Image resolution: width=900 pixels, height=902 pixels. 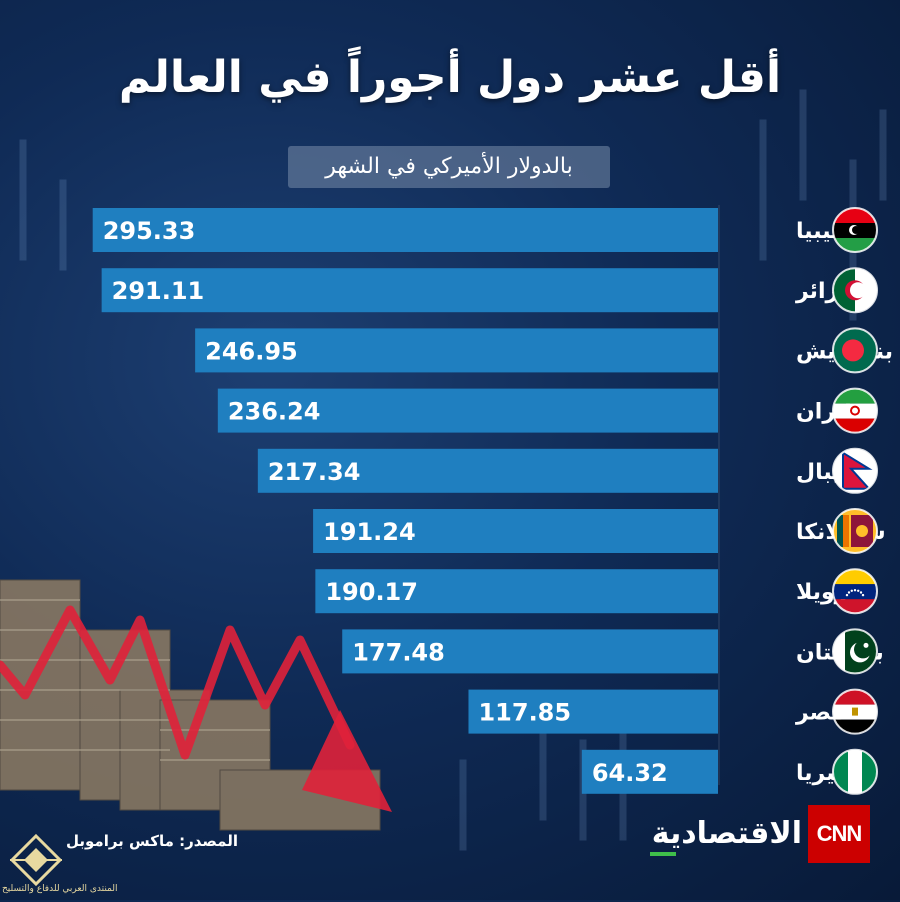 I want to click on value-label: 291.11, so click(x=158, y=291).